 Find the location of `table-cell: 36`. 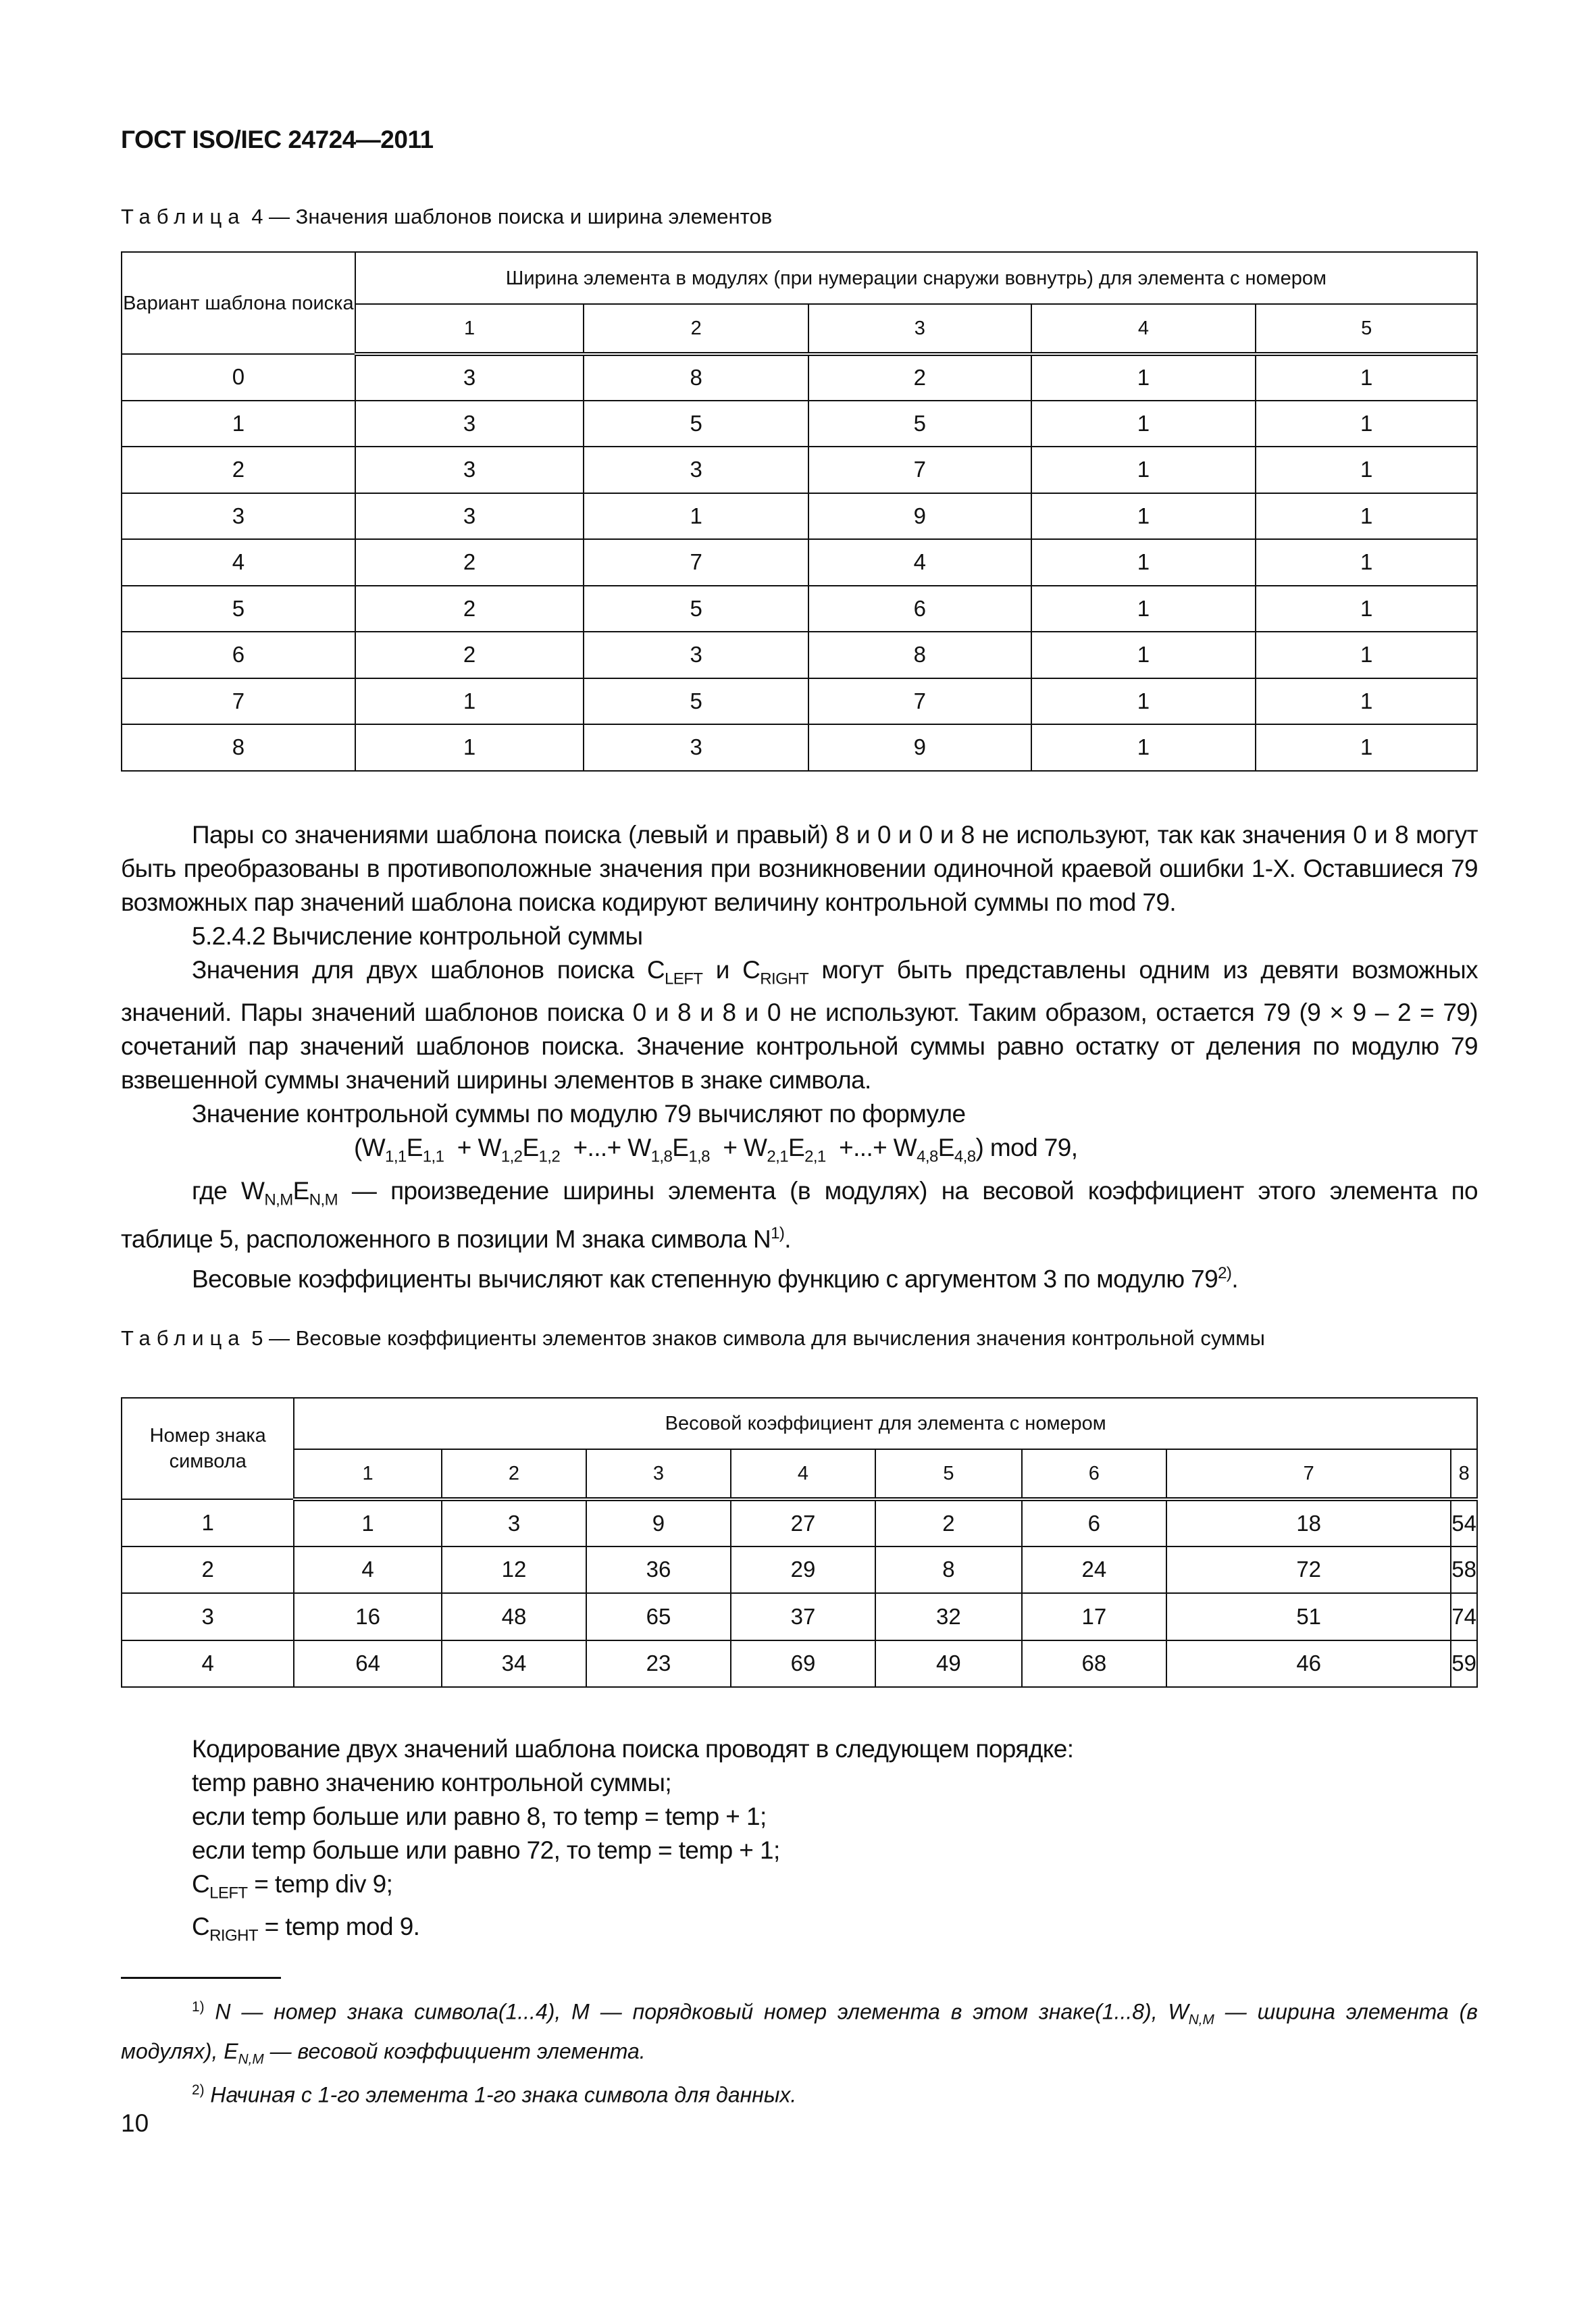

table-cell: 36 is located at coordinates (658, 1570).